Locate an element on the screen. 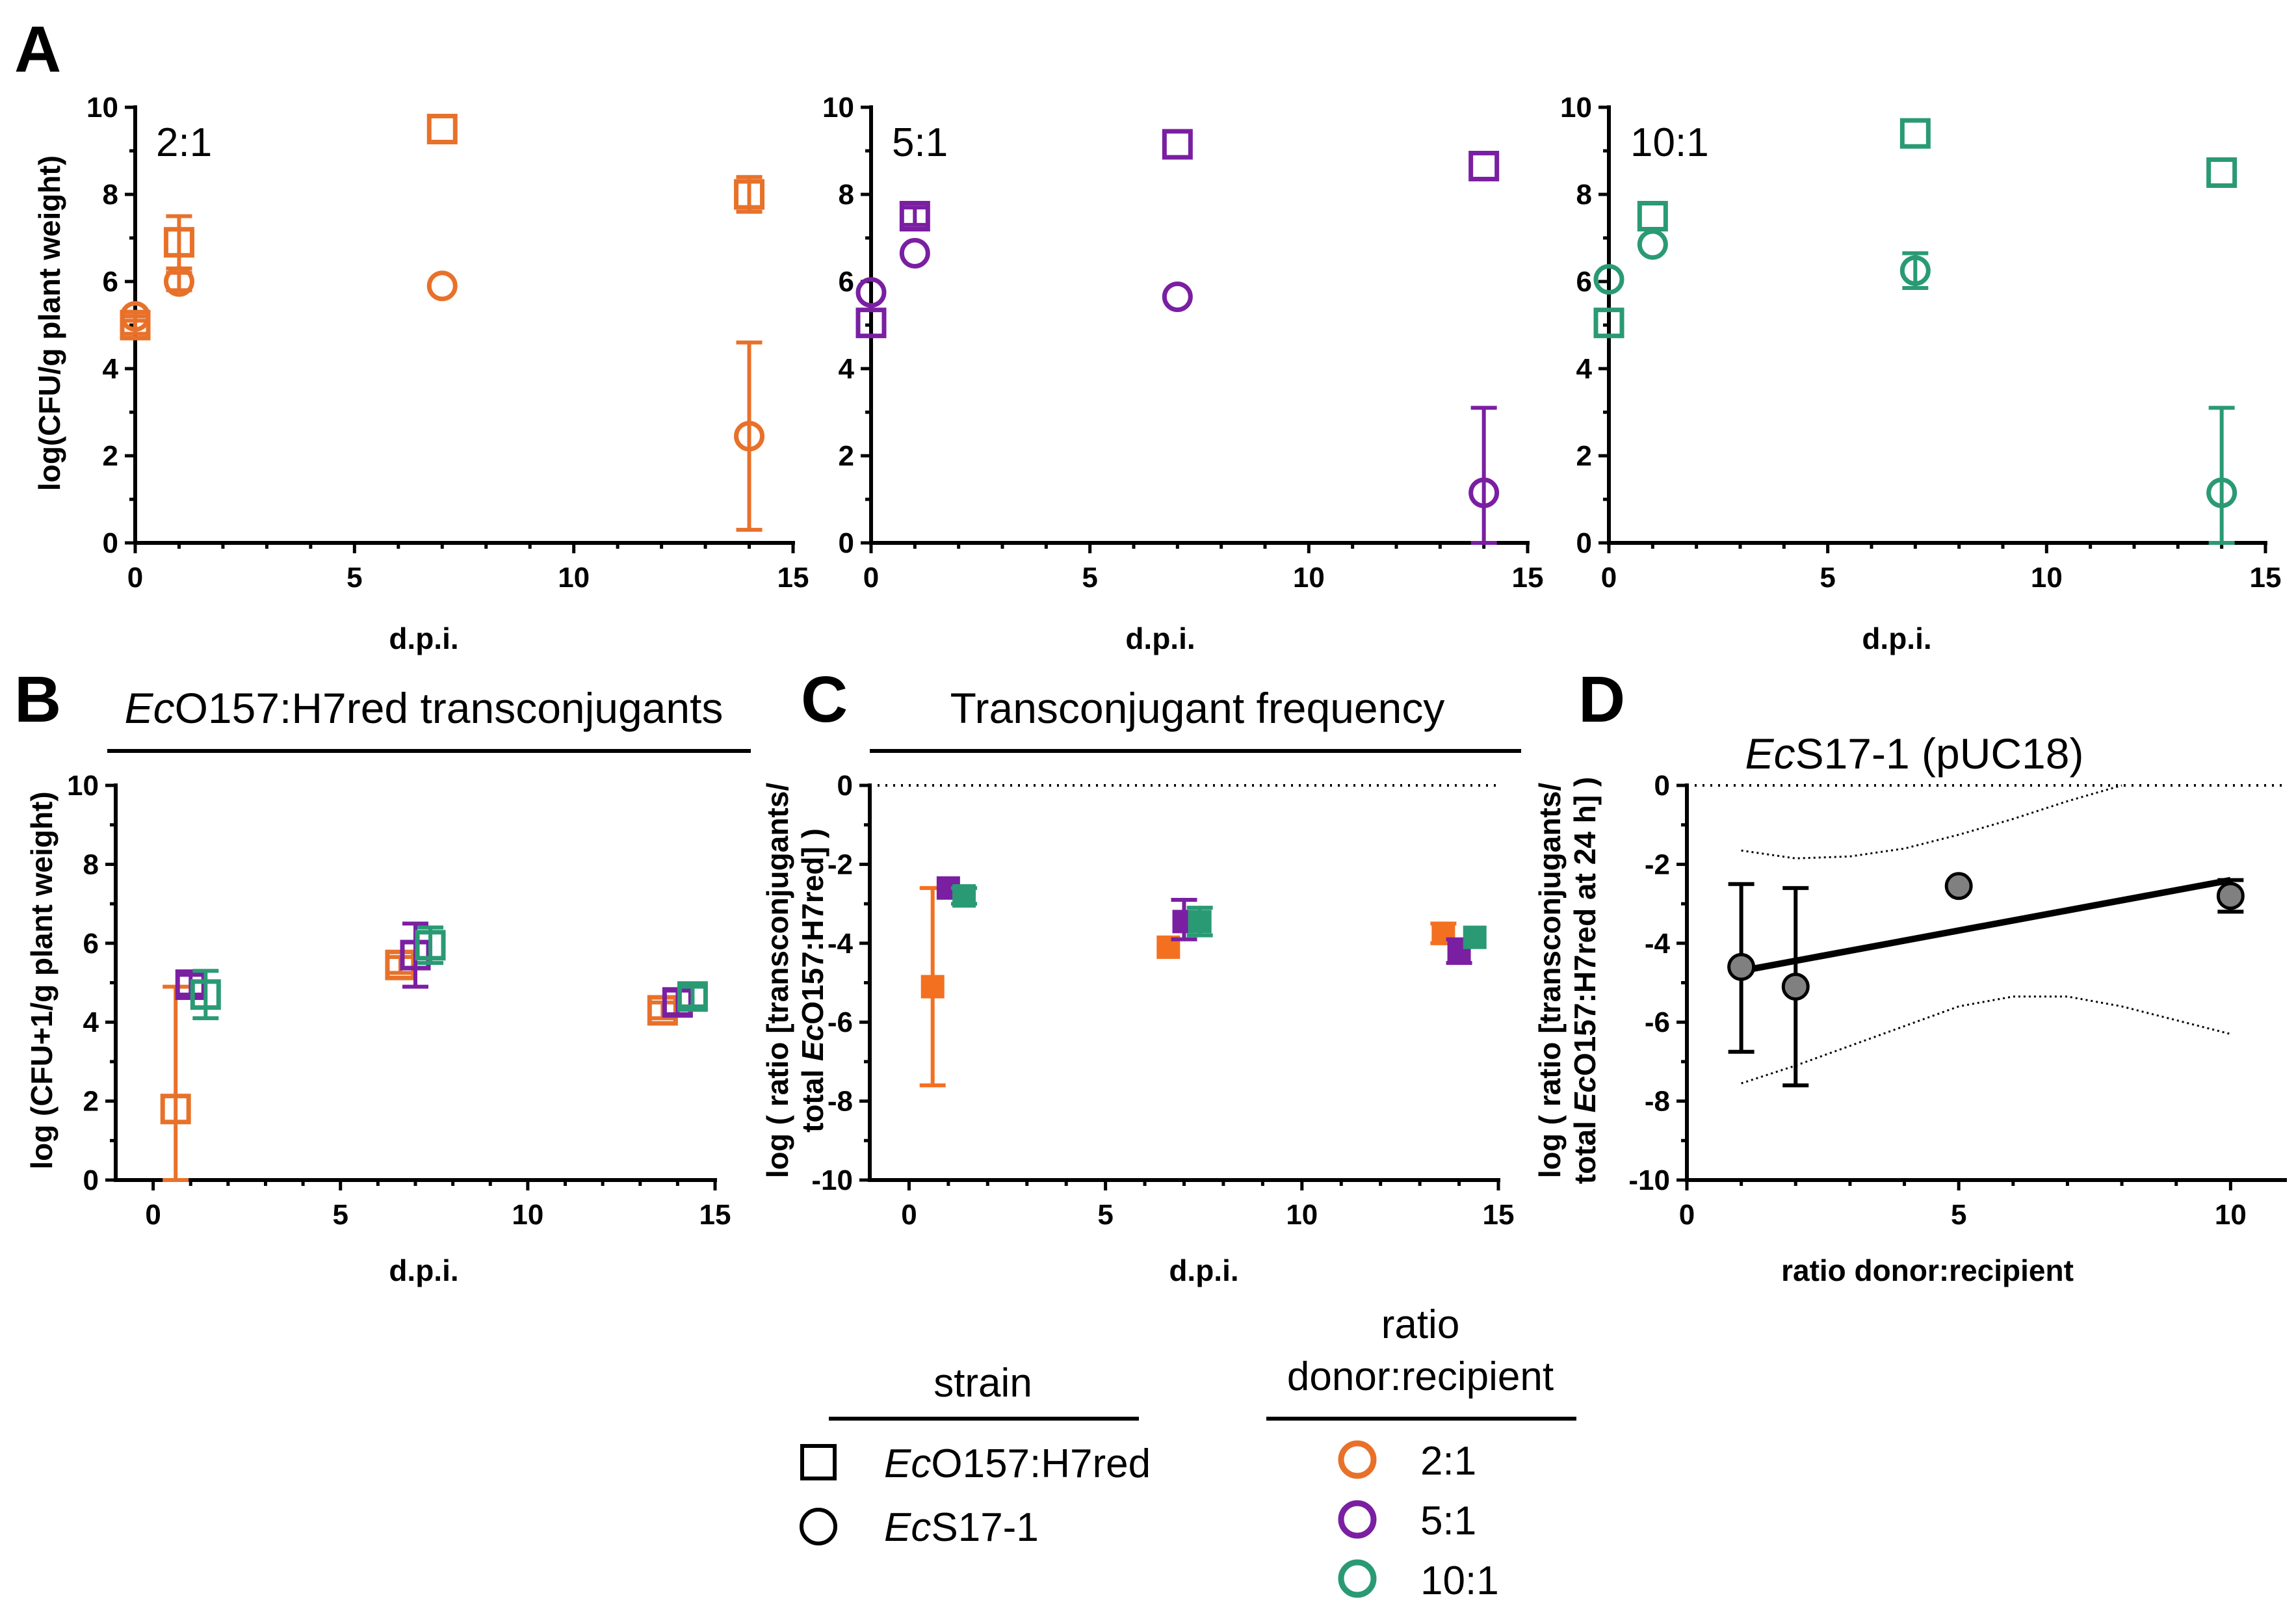 The height and width of the screenshot is (1615, 2296). panel-a3-plot: 0 2 4 6 8 10 0 5 10 15 is located at coordinates (1920, 343).